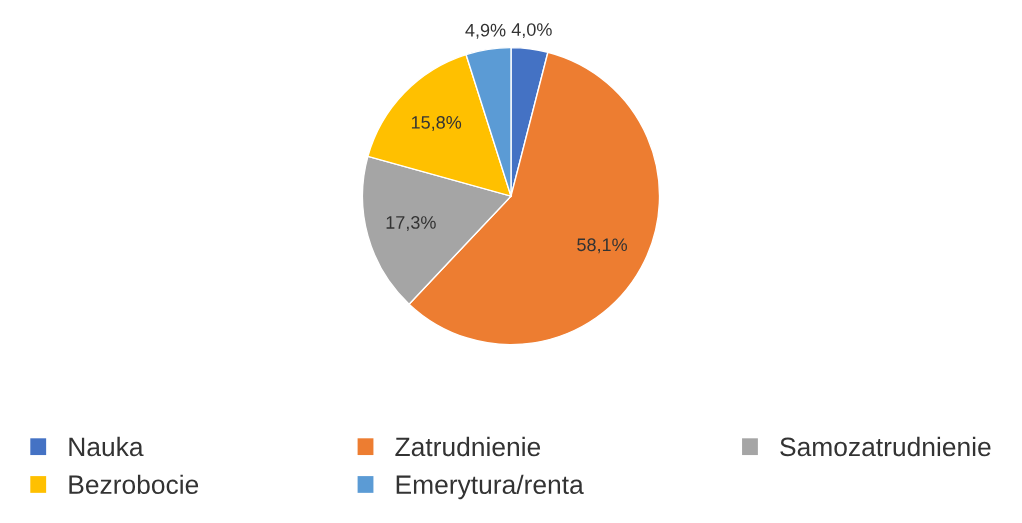 This screenshot has height=523, width=1022. I want to click on data-label: 15,8%, so click(436, 123).